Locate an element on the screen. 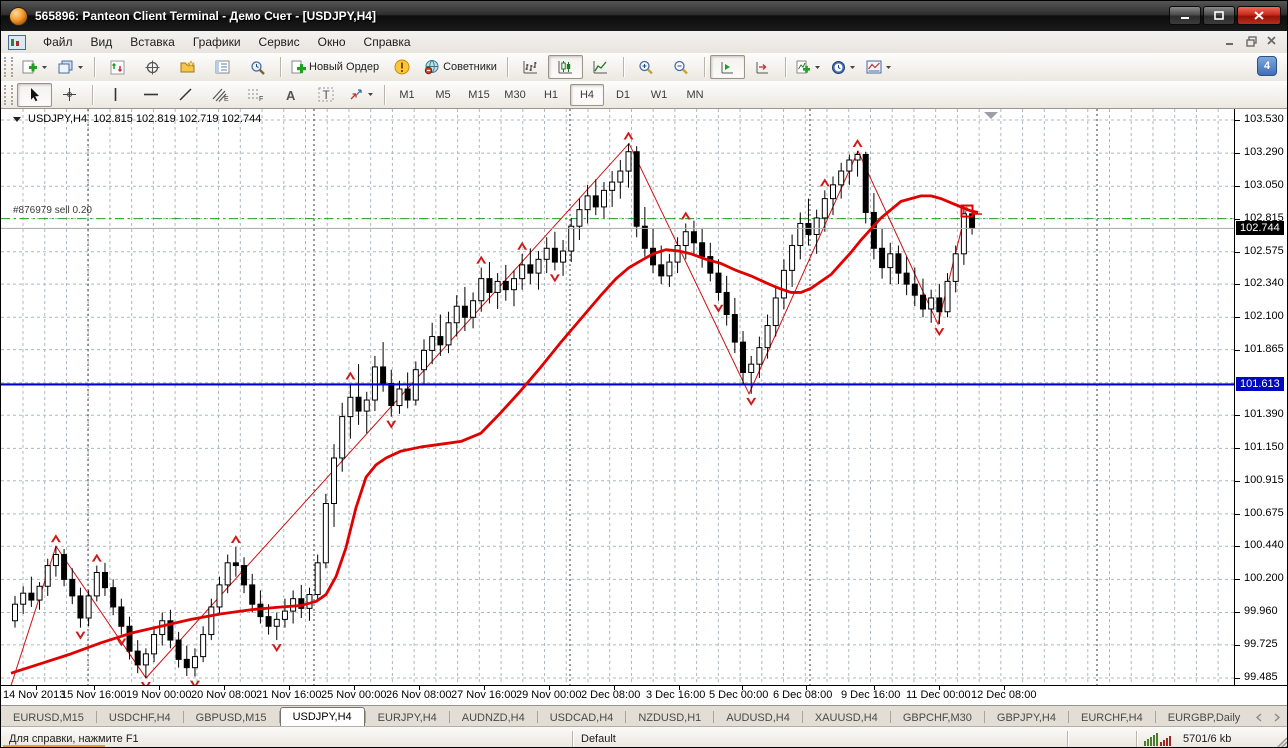  channel-tool-button: E is located at coordinates (220, 95).